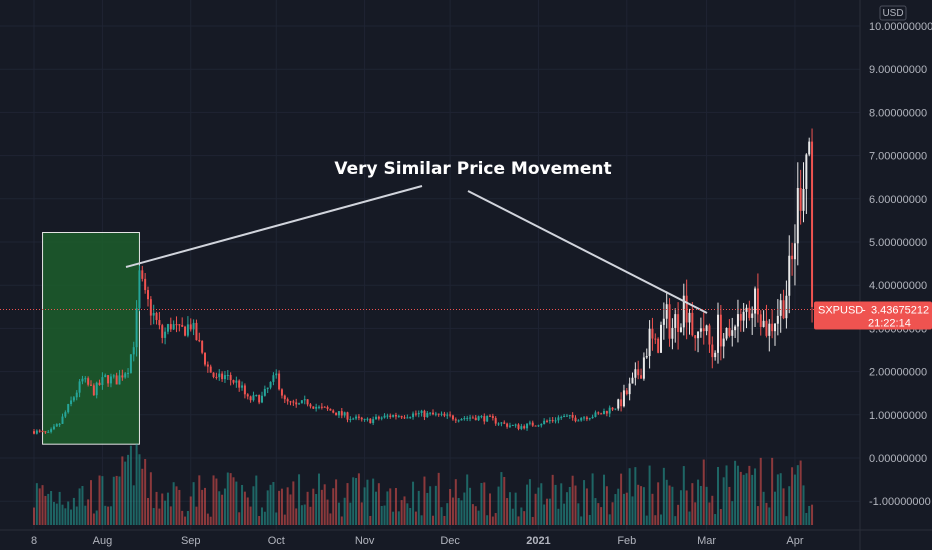 This screenshot has height=550, width=932. What do you see at coordinates (466, 538) in the screenshot?
I see `time-axis: 8 Aug Sep Oct Nov Dec 2021 Feb Mar Apr` at bounding box center [466, 538].